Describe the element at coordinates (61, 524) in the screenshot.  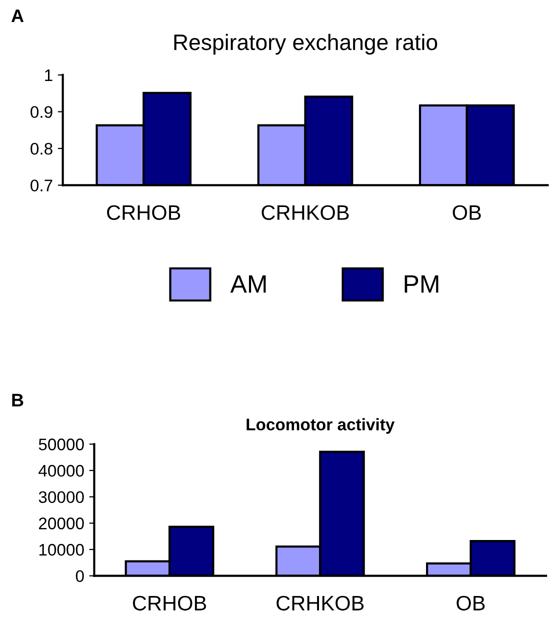
I see `y-tick-label: 20000` at that location.